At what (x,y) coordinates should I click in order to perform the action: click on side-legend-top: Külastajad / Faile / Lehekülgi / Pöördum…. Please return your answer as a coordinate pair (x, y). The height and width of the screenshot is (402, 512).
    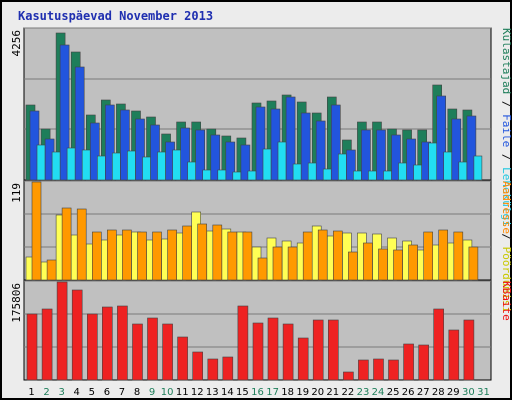
    Looking at the image, I should click on (506, 170).